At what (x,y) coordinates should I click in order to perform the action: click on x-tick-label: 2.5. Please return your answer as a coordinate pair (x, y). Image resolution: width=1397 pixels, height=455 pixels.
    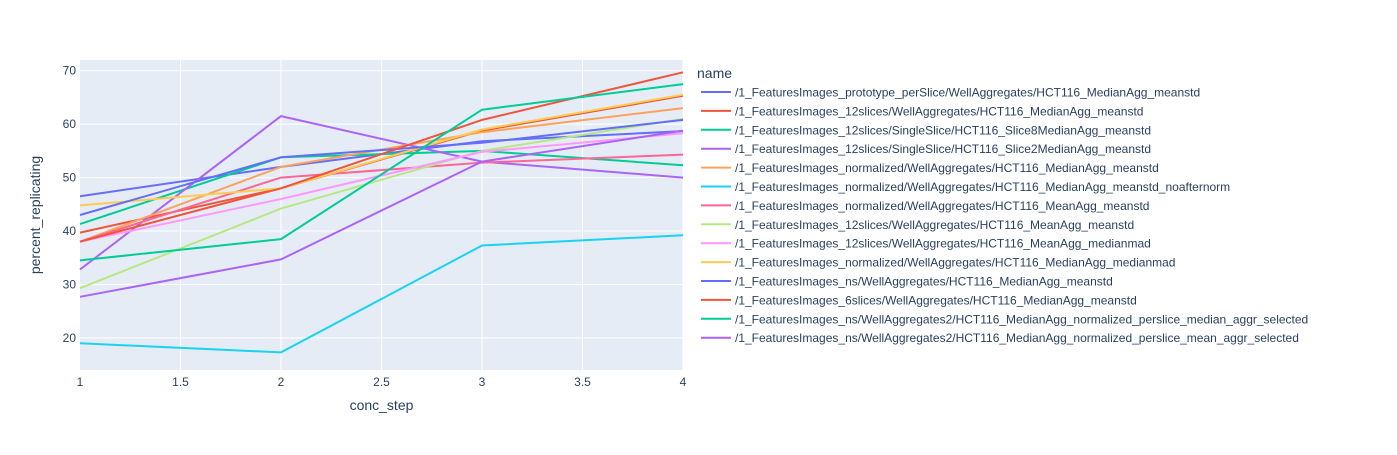
    Looking at the image, I should click on (381, 382).